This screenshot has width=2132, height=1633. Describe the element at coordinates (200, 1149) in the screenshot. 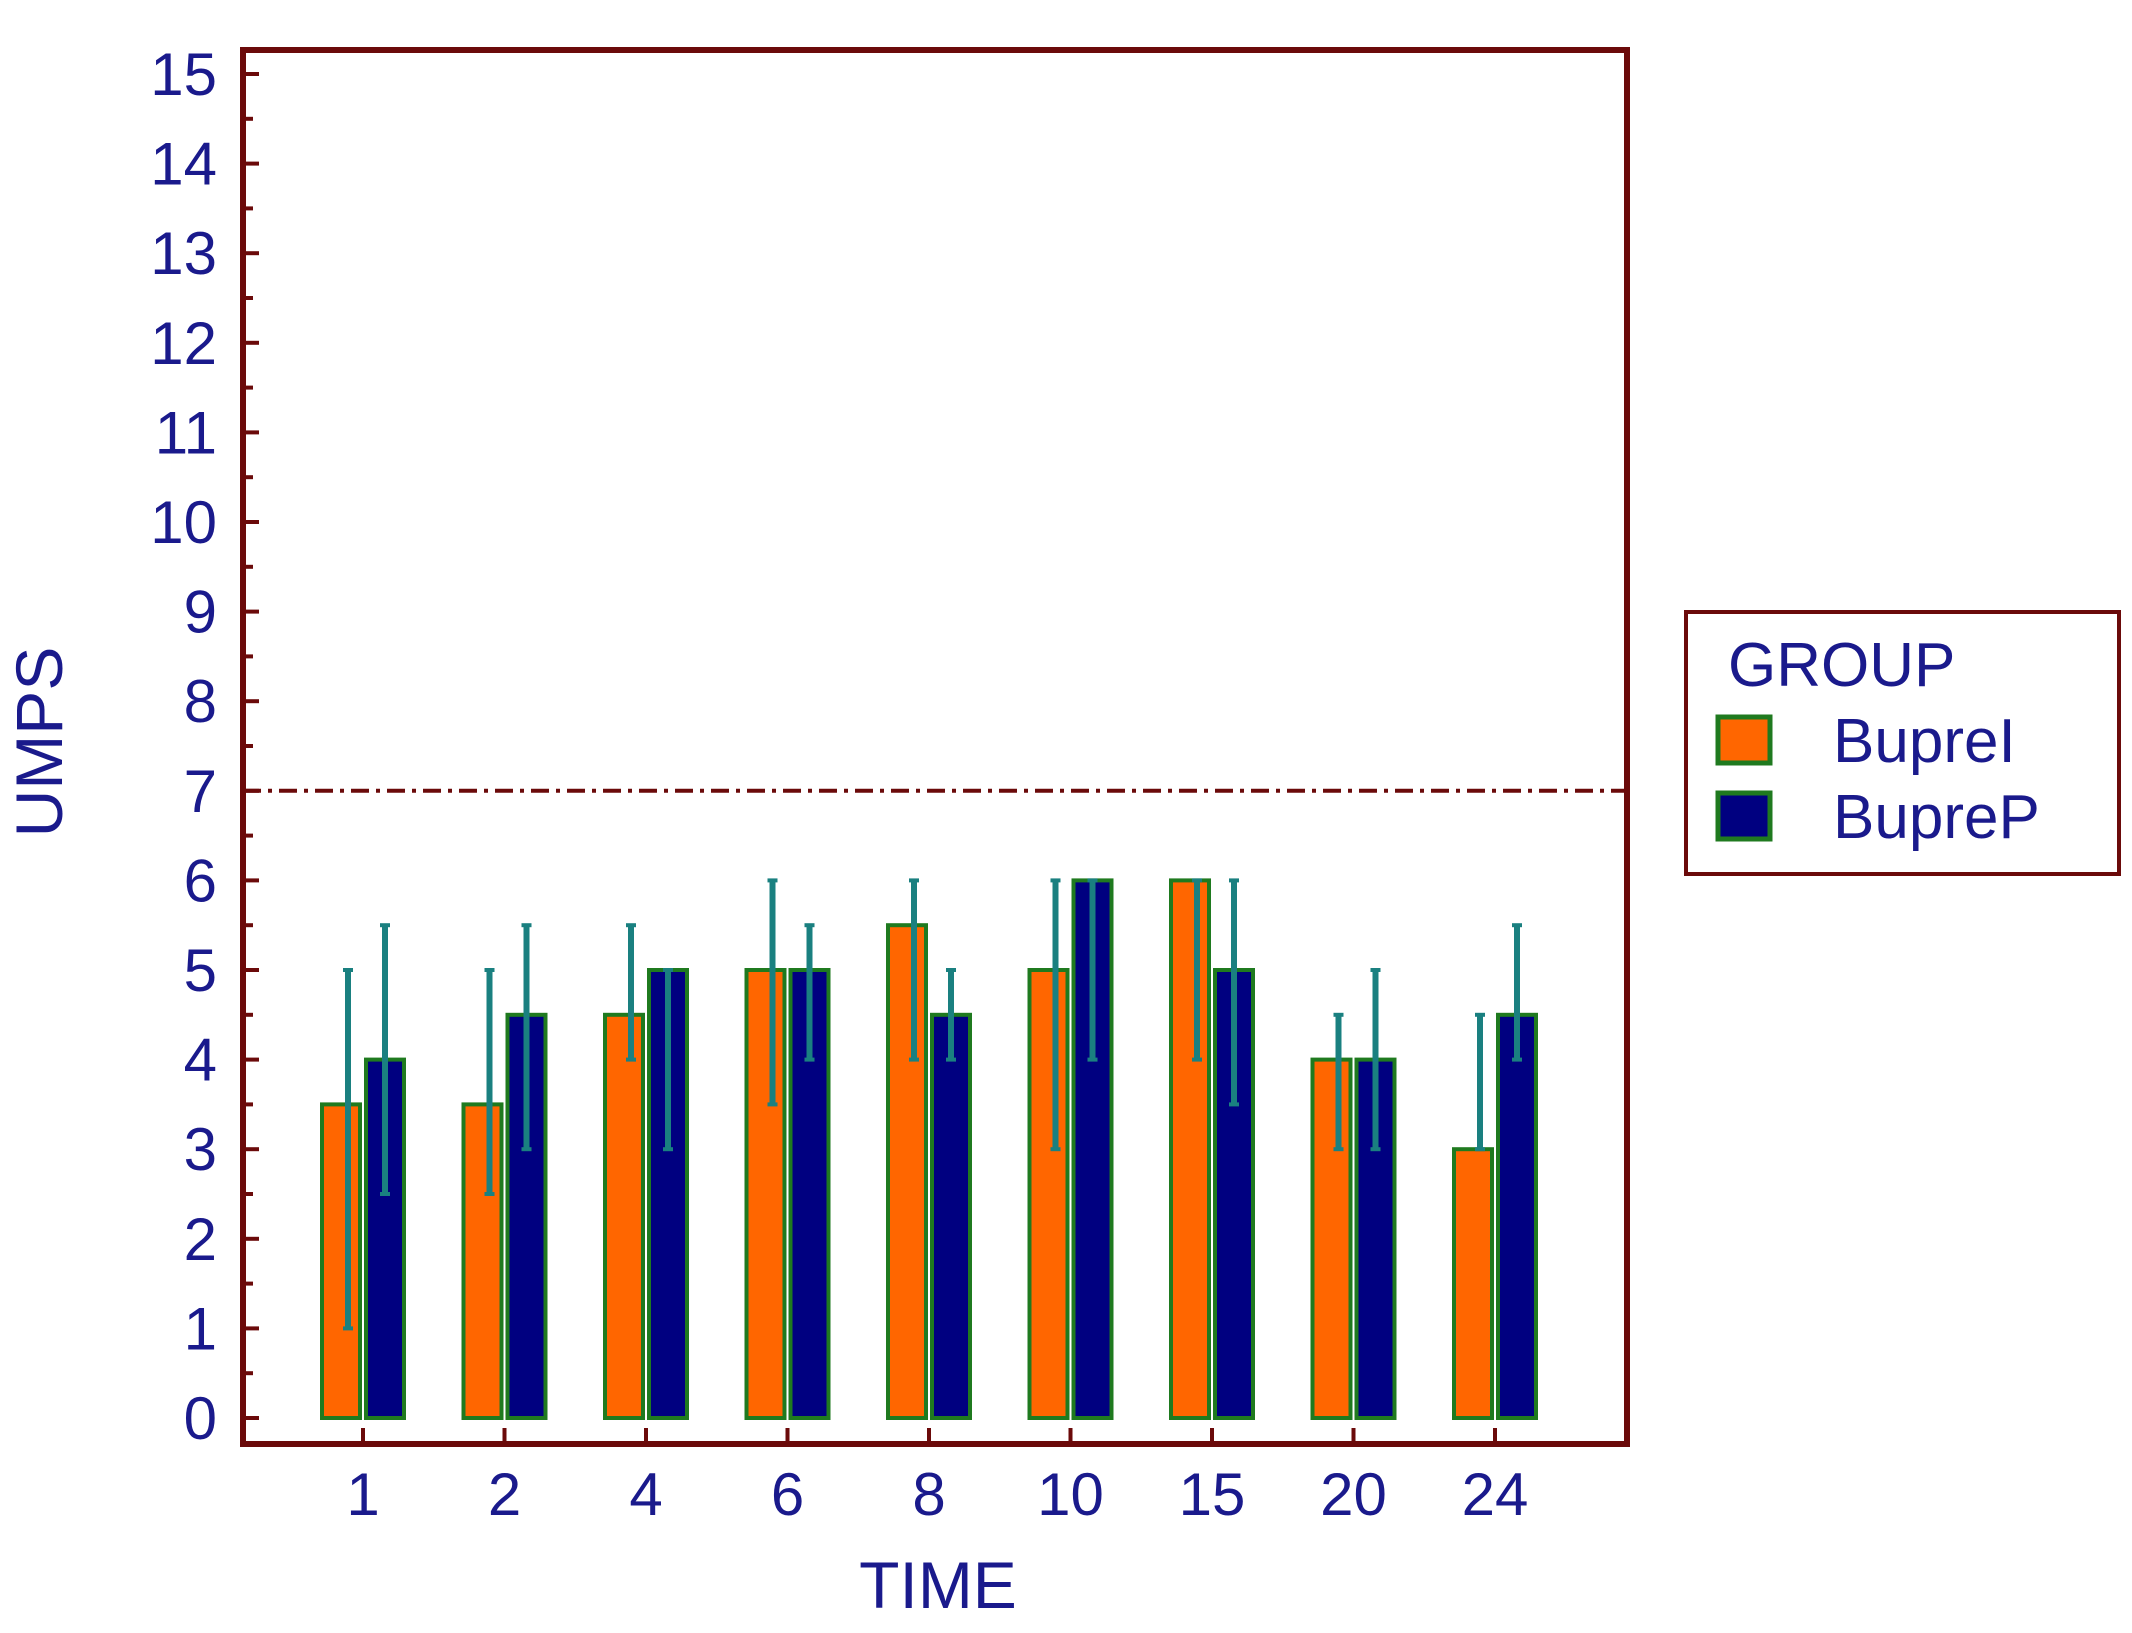

I see `y-tick-label: 3` at that location.